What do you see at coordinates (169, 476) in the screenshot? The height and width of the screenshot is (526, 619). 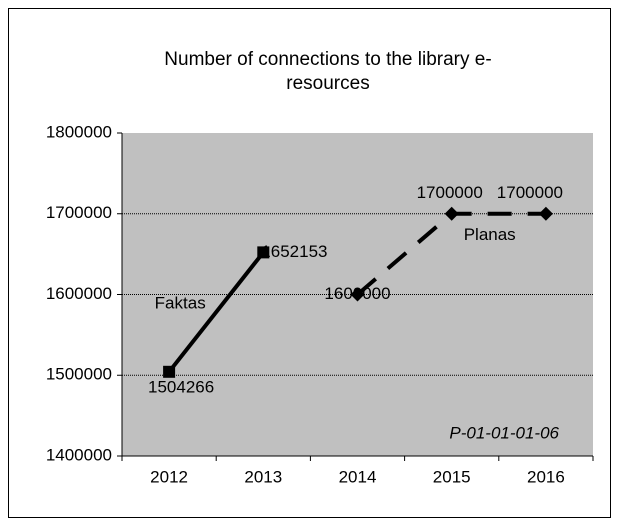 I see `x-tick-label: 2012` at bounding box center [169, 476].